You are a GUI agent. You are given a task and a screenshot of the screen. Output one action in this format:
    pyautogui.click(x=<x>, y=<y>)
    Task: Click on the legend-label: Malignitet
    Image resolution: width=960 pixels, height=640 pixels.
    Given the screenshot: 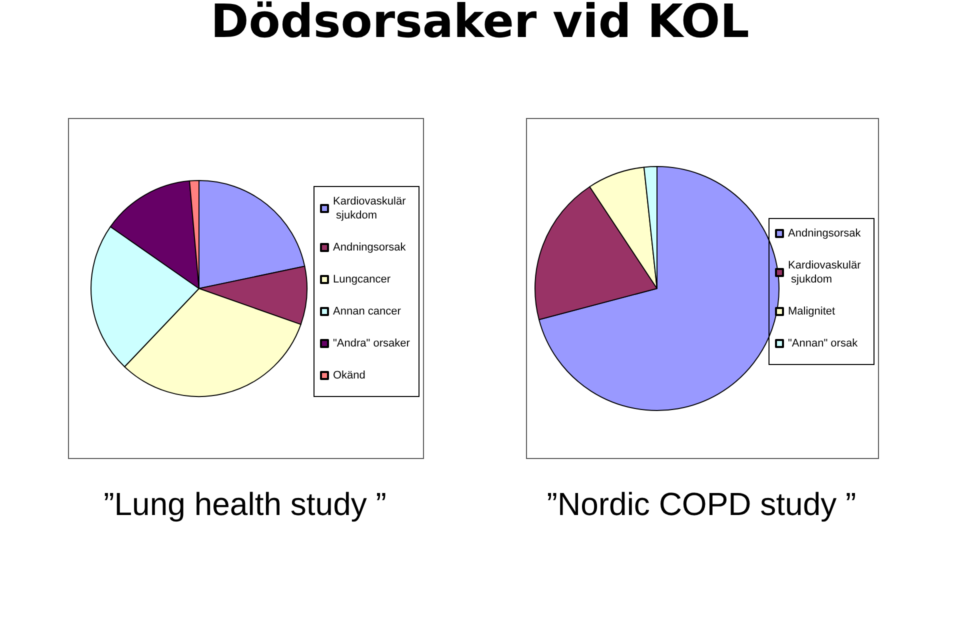 What is the action you would take?
    pyautogui.click(x=812, y=312)
    